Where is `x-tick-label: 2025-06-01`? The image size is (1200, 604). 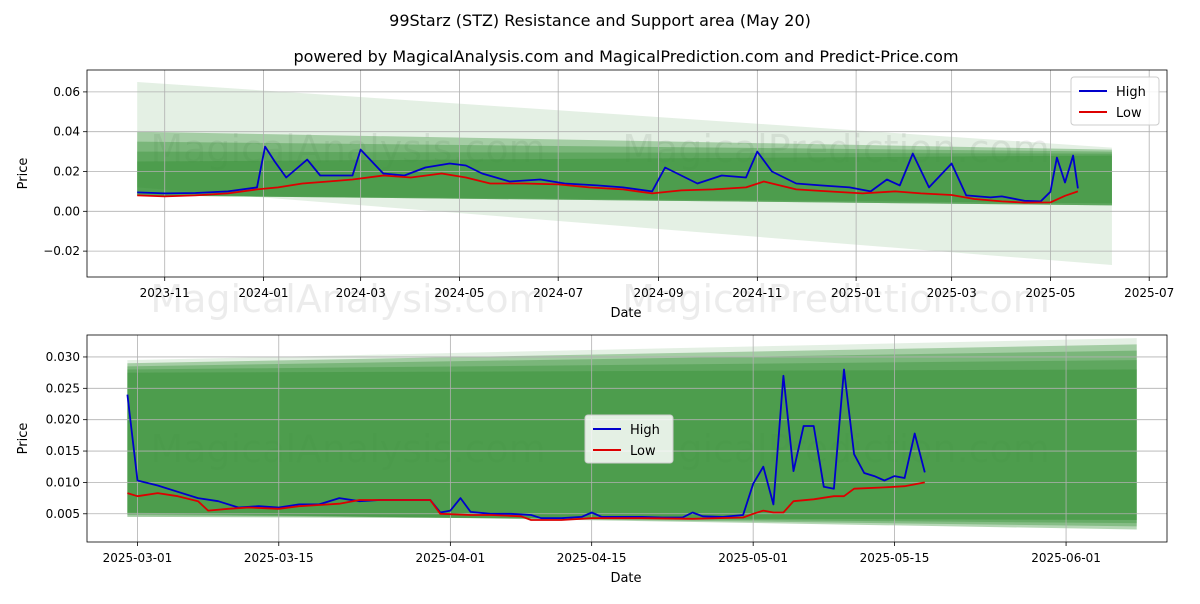
x-tick-label: 2025-06-01 is located at coordinates (1066, 558).